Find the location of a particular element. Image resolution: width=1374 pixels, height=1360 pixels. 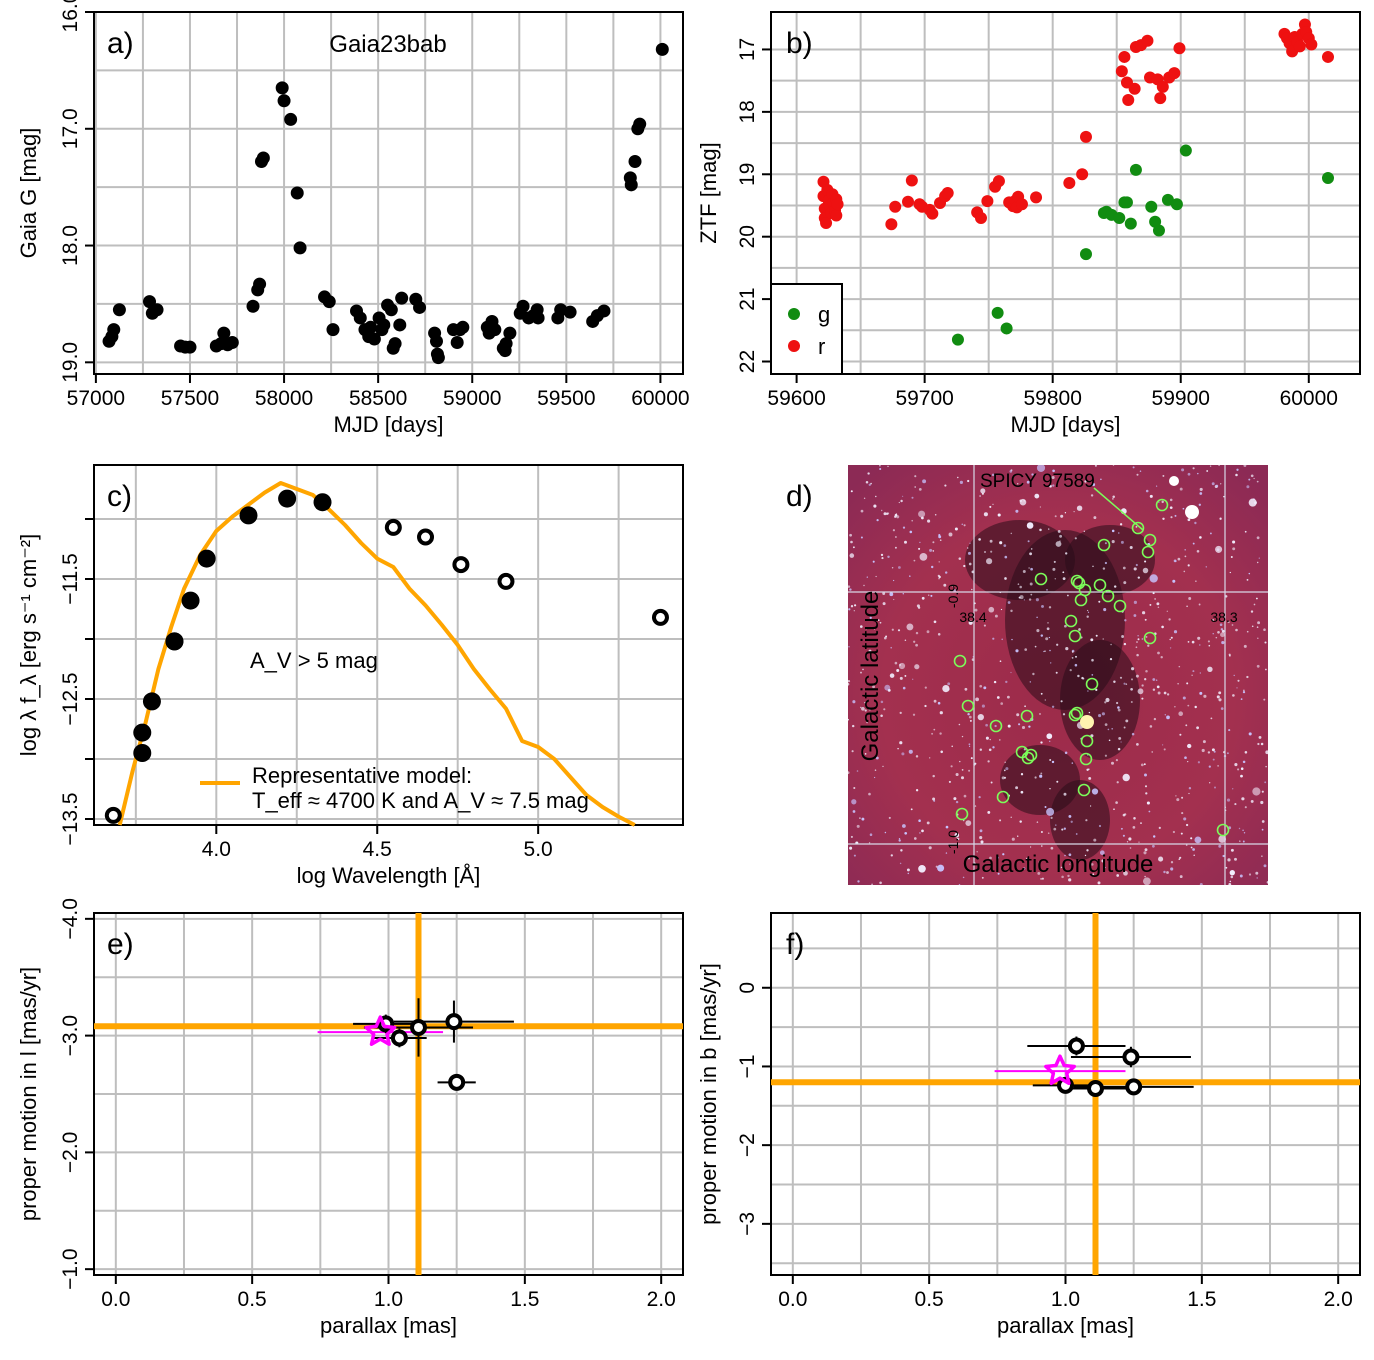

y-tick-label: 17.0 is located at coordinates (70, 128).